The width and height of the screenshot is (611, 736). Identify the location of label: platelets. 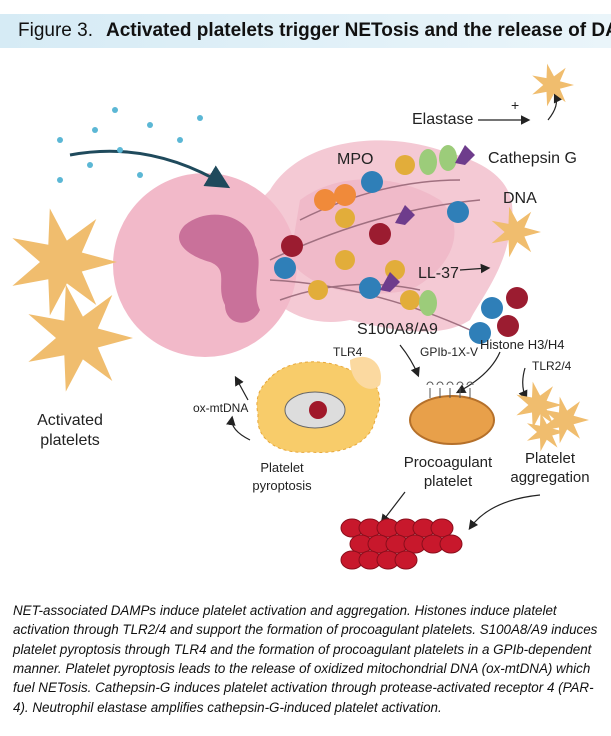
(70, 440).